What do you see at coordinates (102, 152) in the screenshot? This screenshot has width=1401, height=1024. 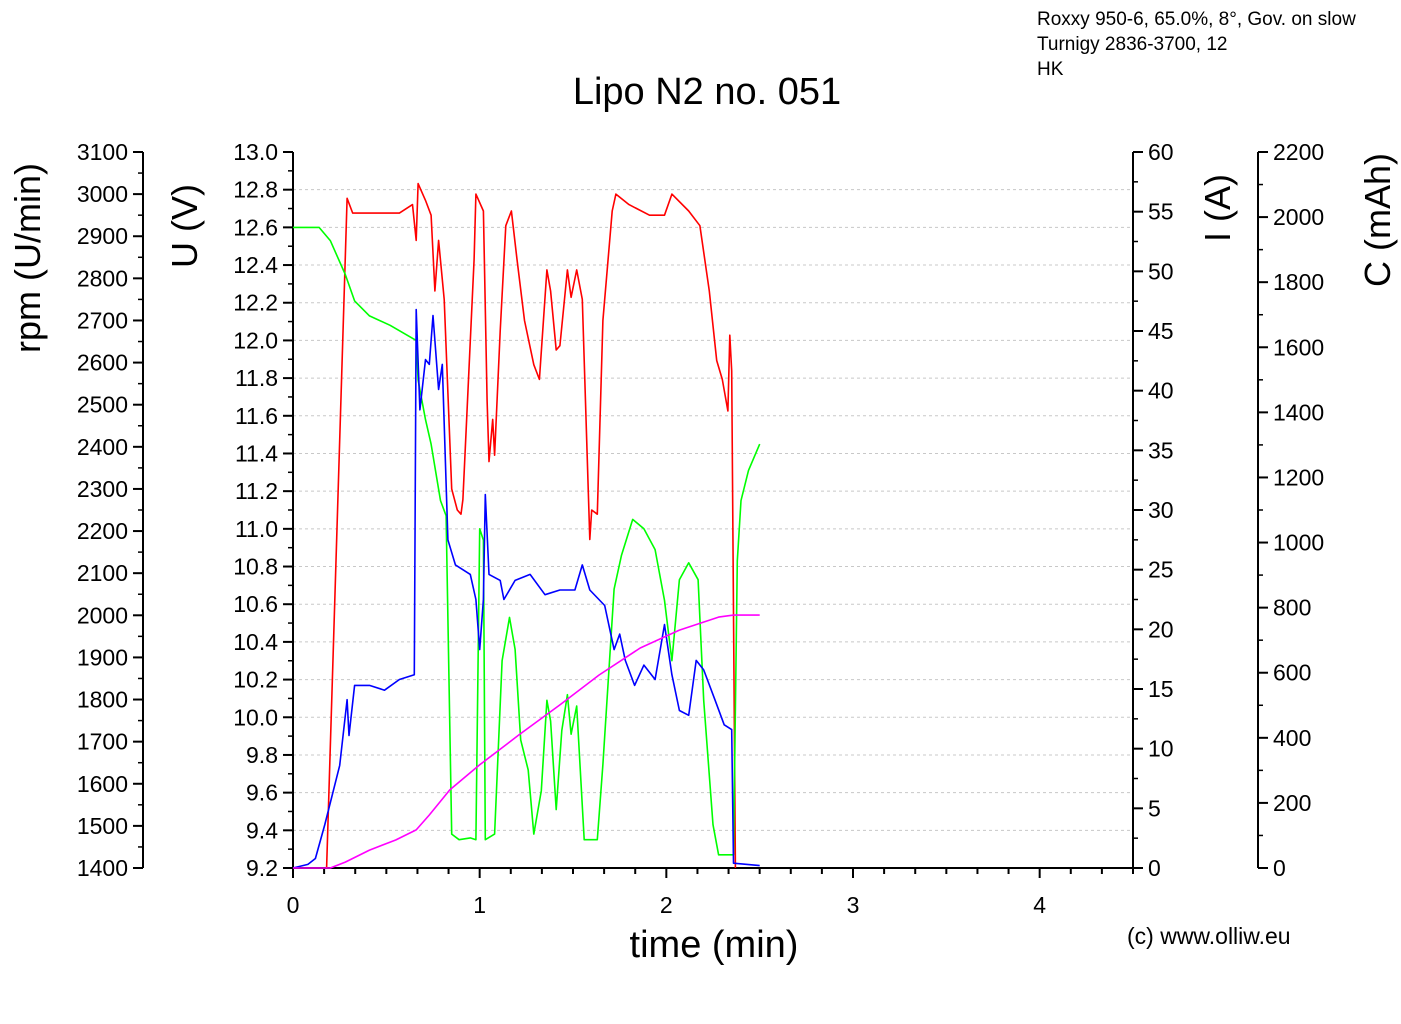 I see `rpm-tick-label: 3100` at bounding box center [102, 152].